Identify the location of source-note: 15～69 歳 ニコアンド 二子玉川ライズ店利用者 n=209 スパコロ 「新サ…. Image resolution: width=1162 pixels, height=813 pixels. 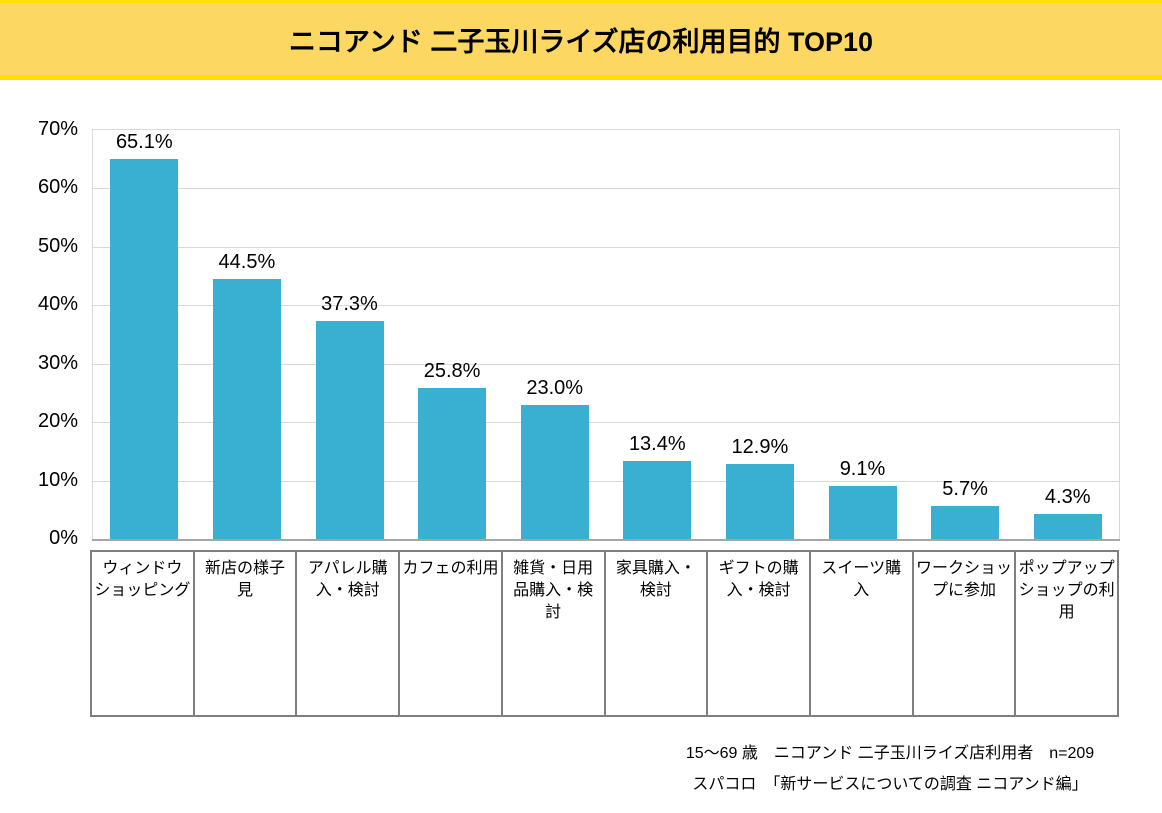
(886, 769).